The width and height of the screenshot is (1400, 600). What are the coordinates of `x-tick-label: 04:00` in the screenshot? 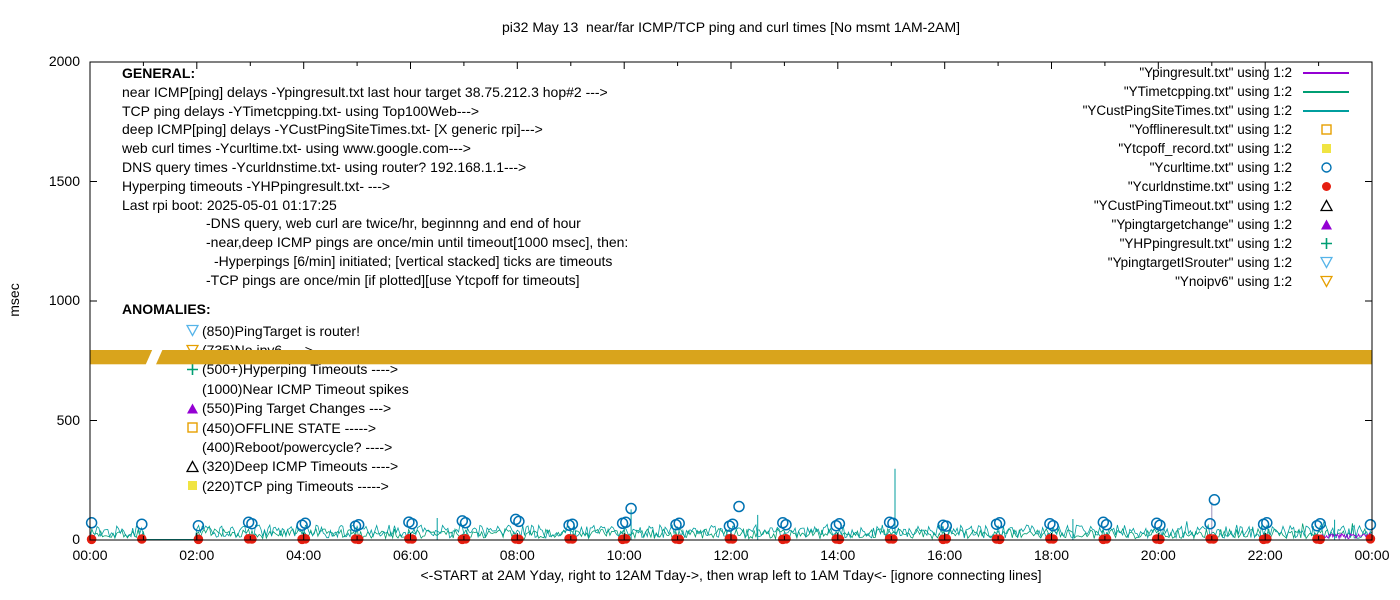 It's located at (304, 555).